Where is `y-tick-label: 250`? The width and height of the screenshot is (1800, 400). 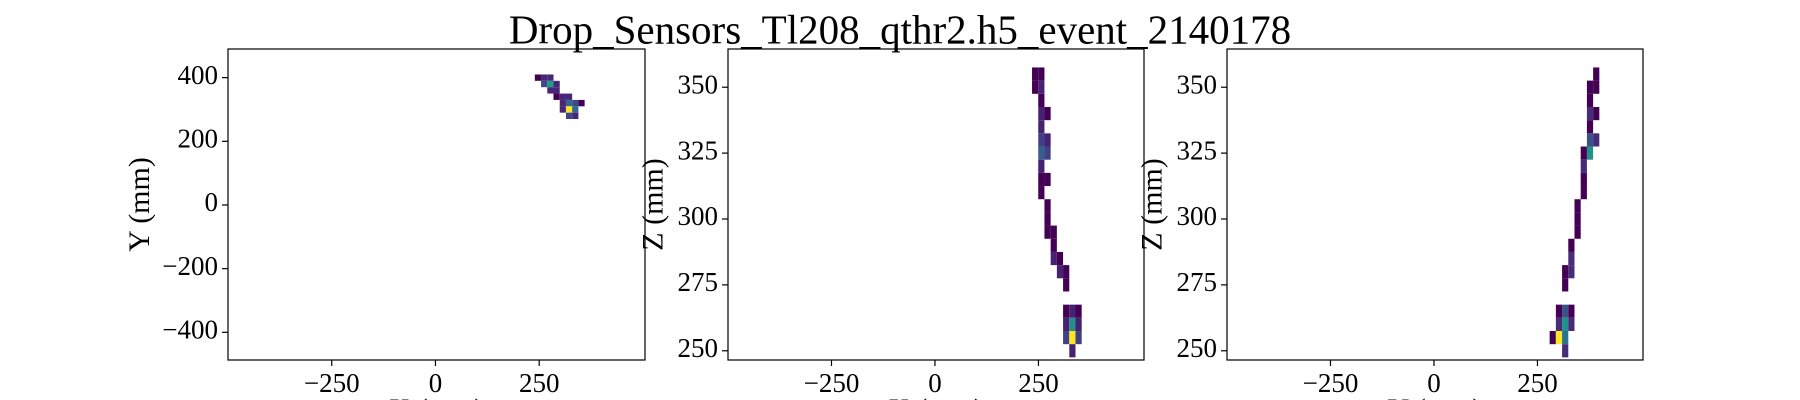
y-tick-label: 250 is located at coordinates (698, 348).